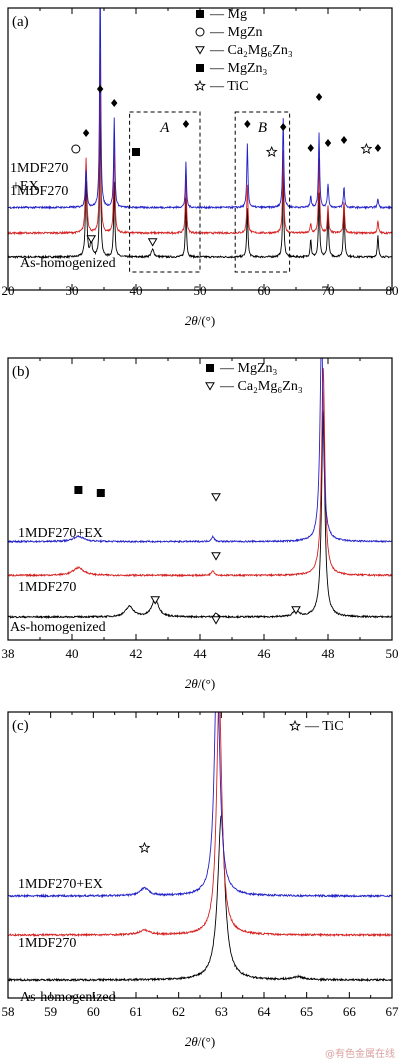 The height and width of the screenshot is (1061, 400). What do you see at coordinates (76, 149) in the screenshot?
I see `peak-marker-open-circle` at bounding box center [76, 149].